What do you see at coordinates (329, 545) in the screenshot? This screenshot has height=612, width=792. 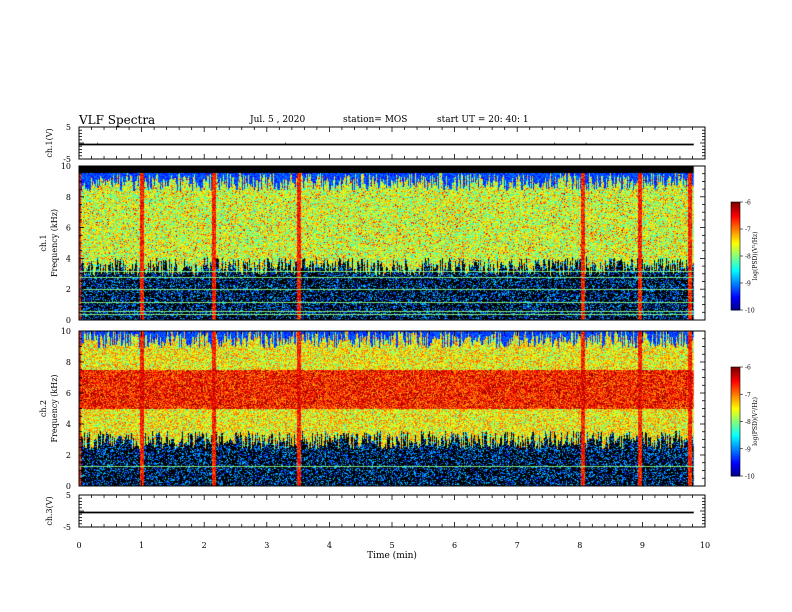 I see `x-tick-label: 4` at bounding box center [329, 545].